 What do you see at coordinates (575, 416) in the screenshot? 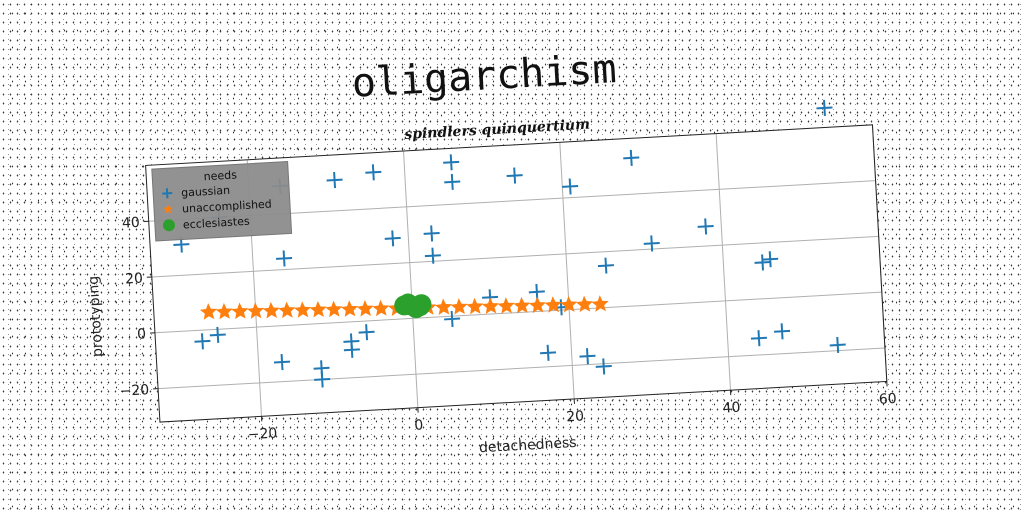
I see `x-tick-label: 20` at bounding box center [575, 416].